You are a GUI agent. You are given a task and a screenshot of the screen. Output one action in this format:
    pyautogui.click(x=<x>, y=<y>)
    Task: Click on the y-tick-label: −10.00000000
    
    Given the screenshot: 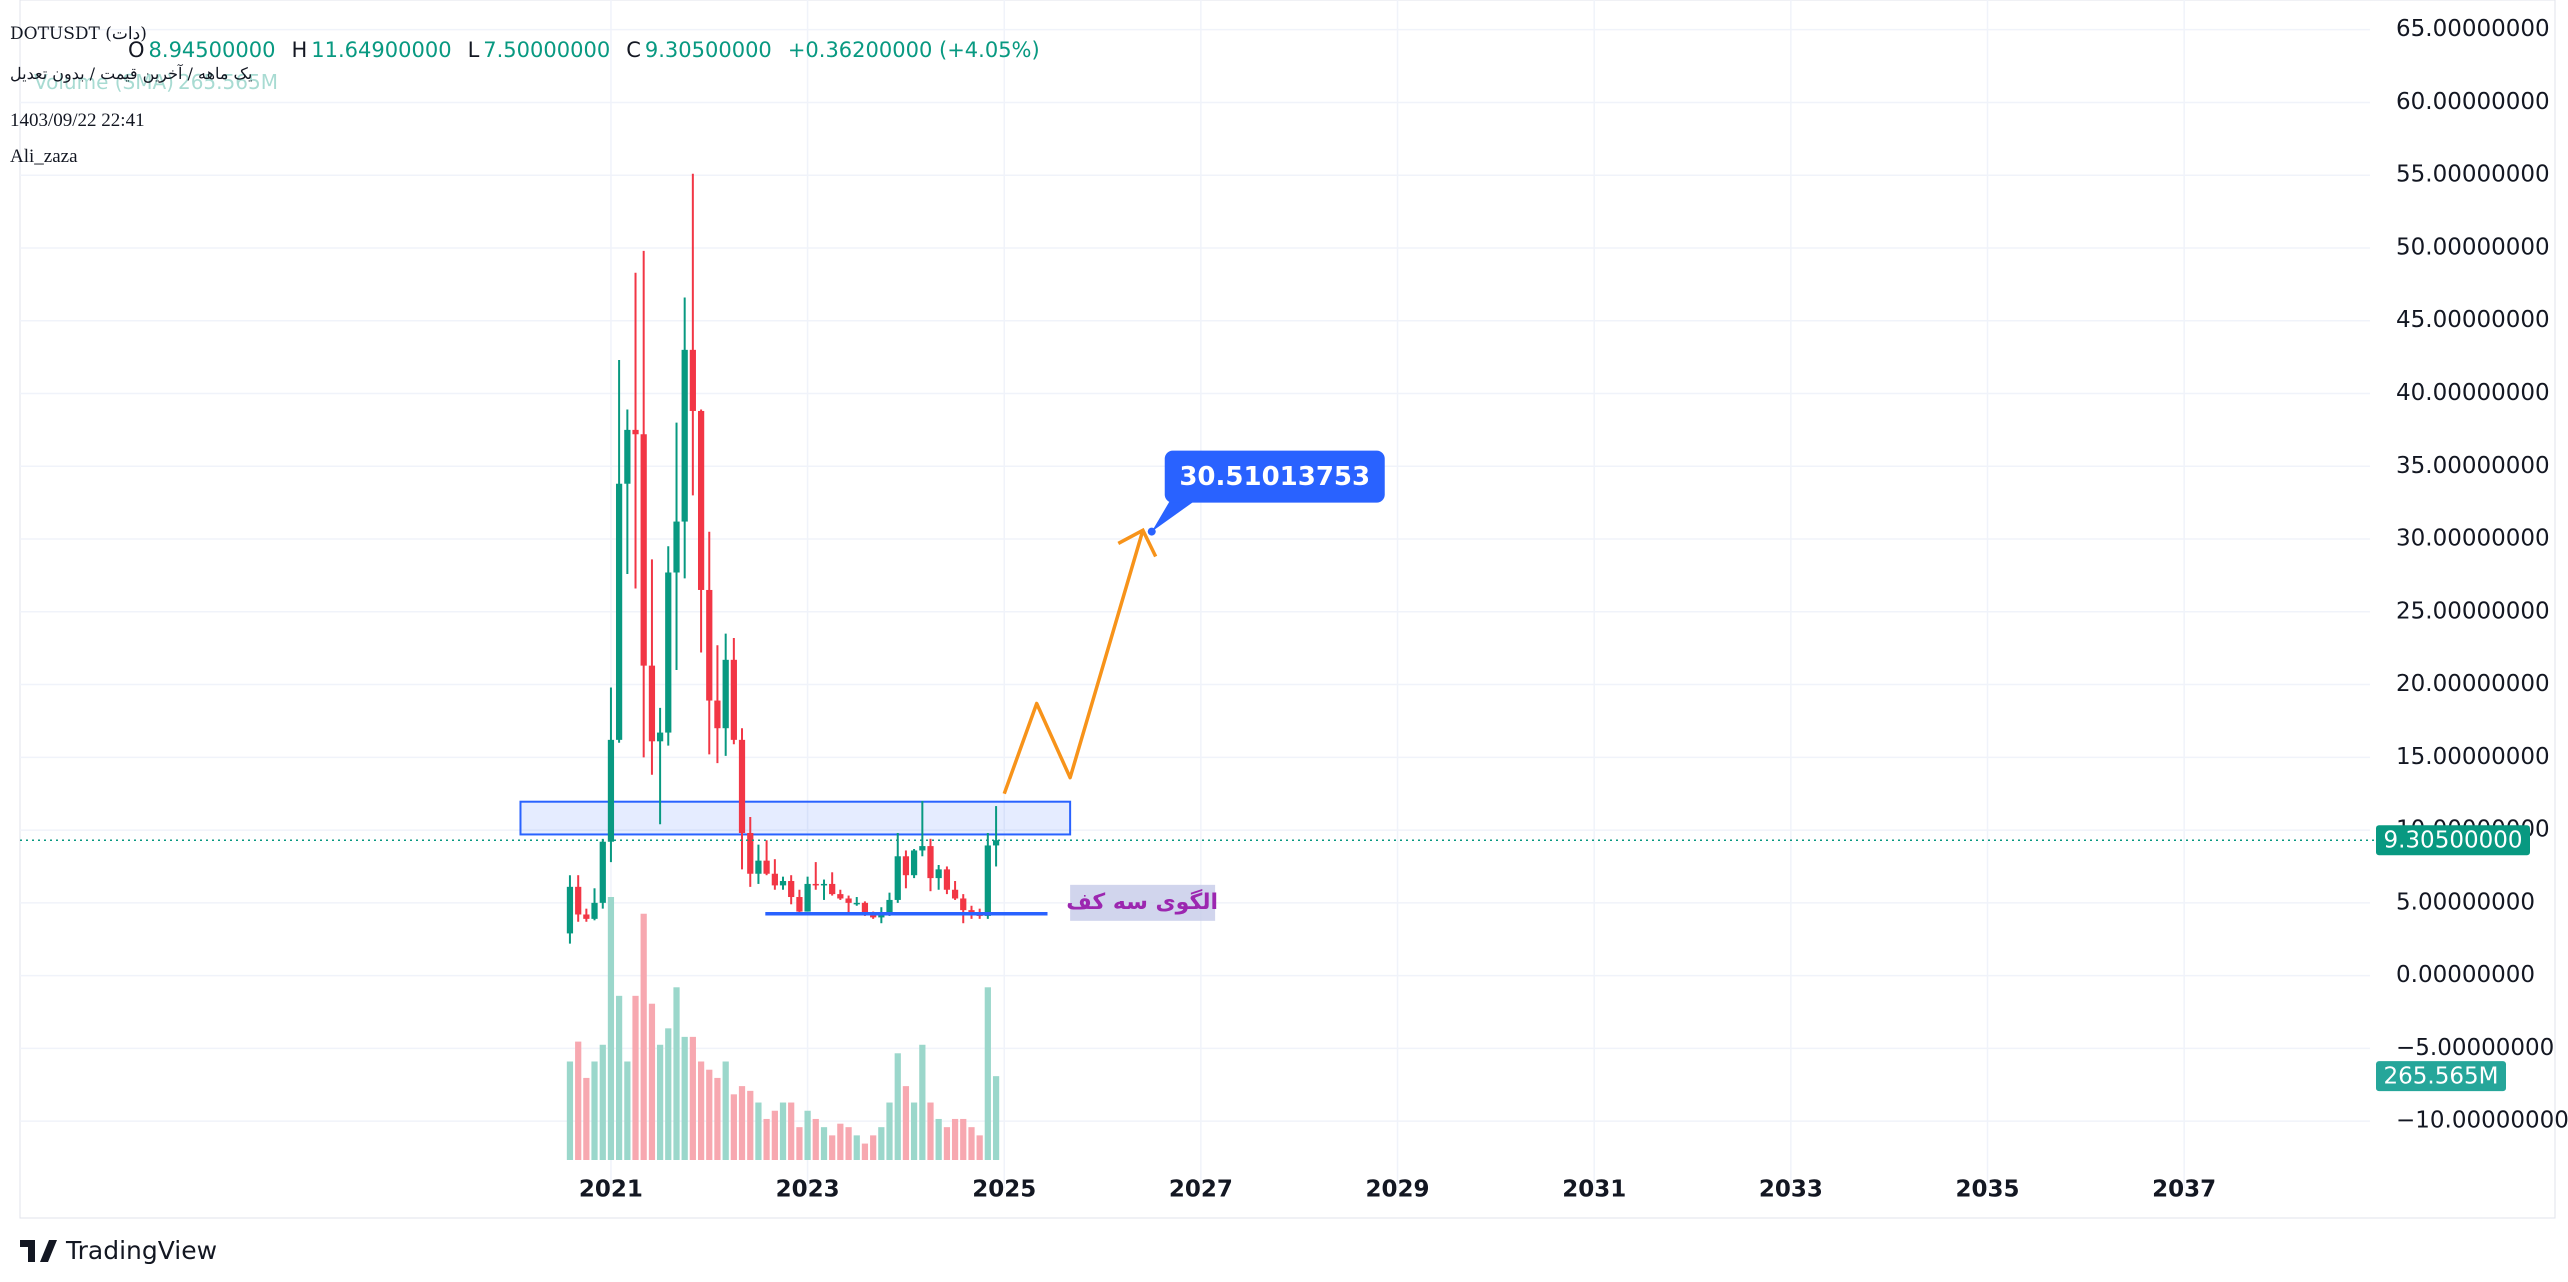 What is the action you would take?
    pyautogui.click(x=2482, y=1121)
    